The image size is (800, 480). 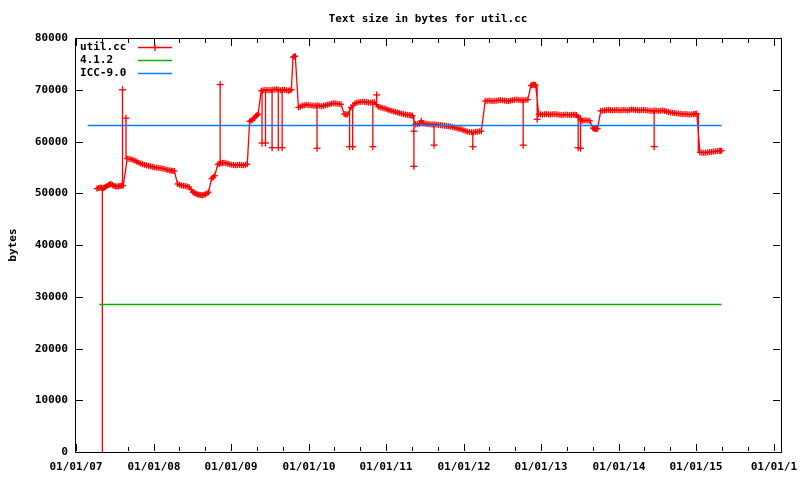 I want to click on x-tick-label: 01/01/1, so click(x=774, y=466).